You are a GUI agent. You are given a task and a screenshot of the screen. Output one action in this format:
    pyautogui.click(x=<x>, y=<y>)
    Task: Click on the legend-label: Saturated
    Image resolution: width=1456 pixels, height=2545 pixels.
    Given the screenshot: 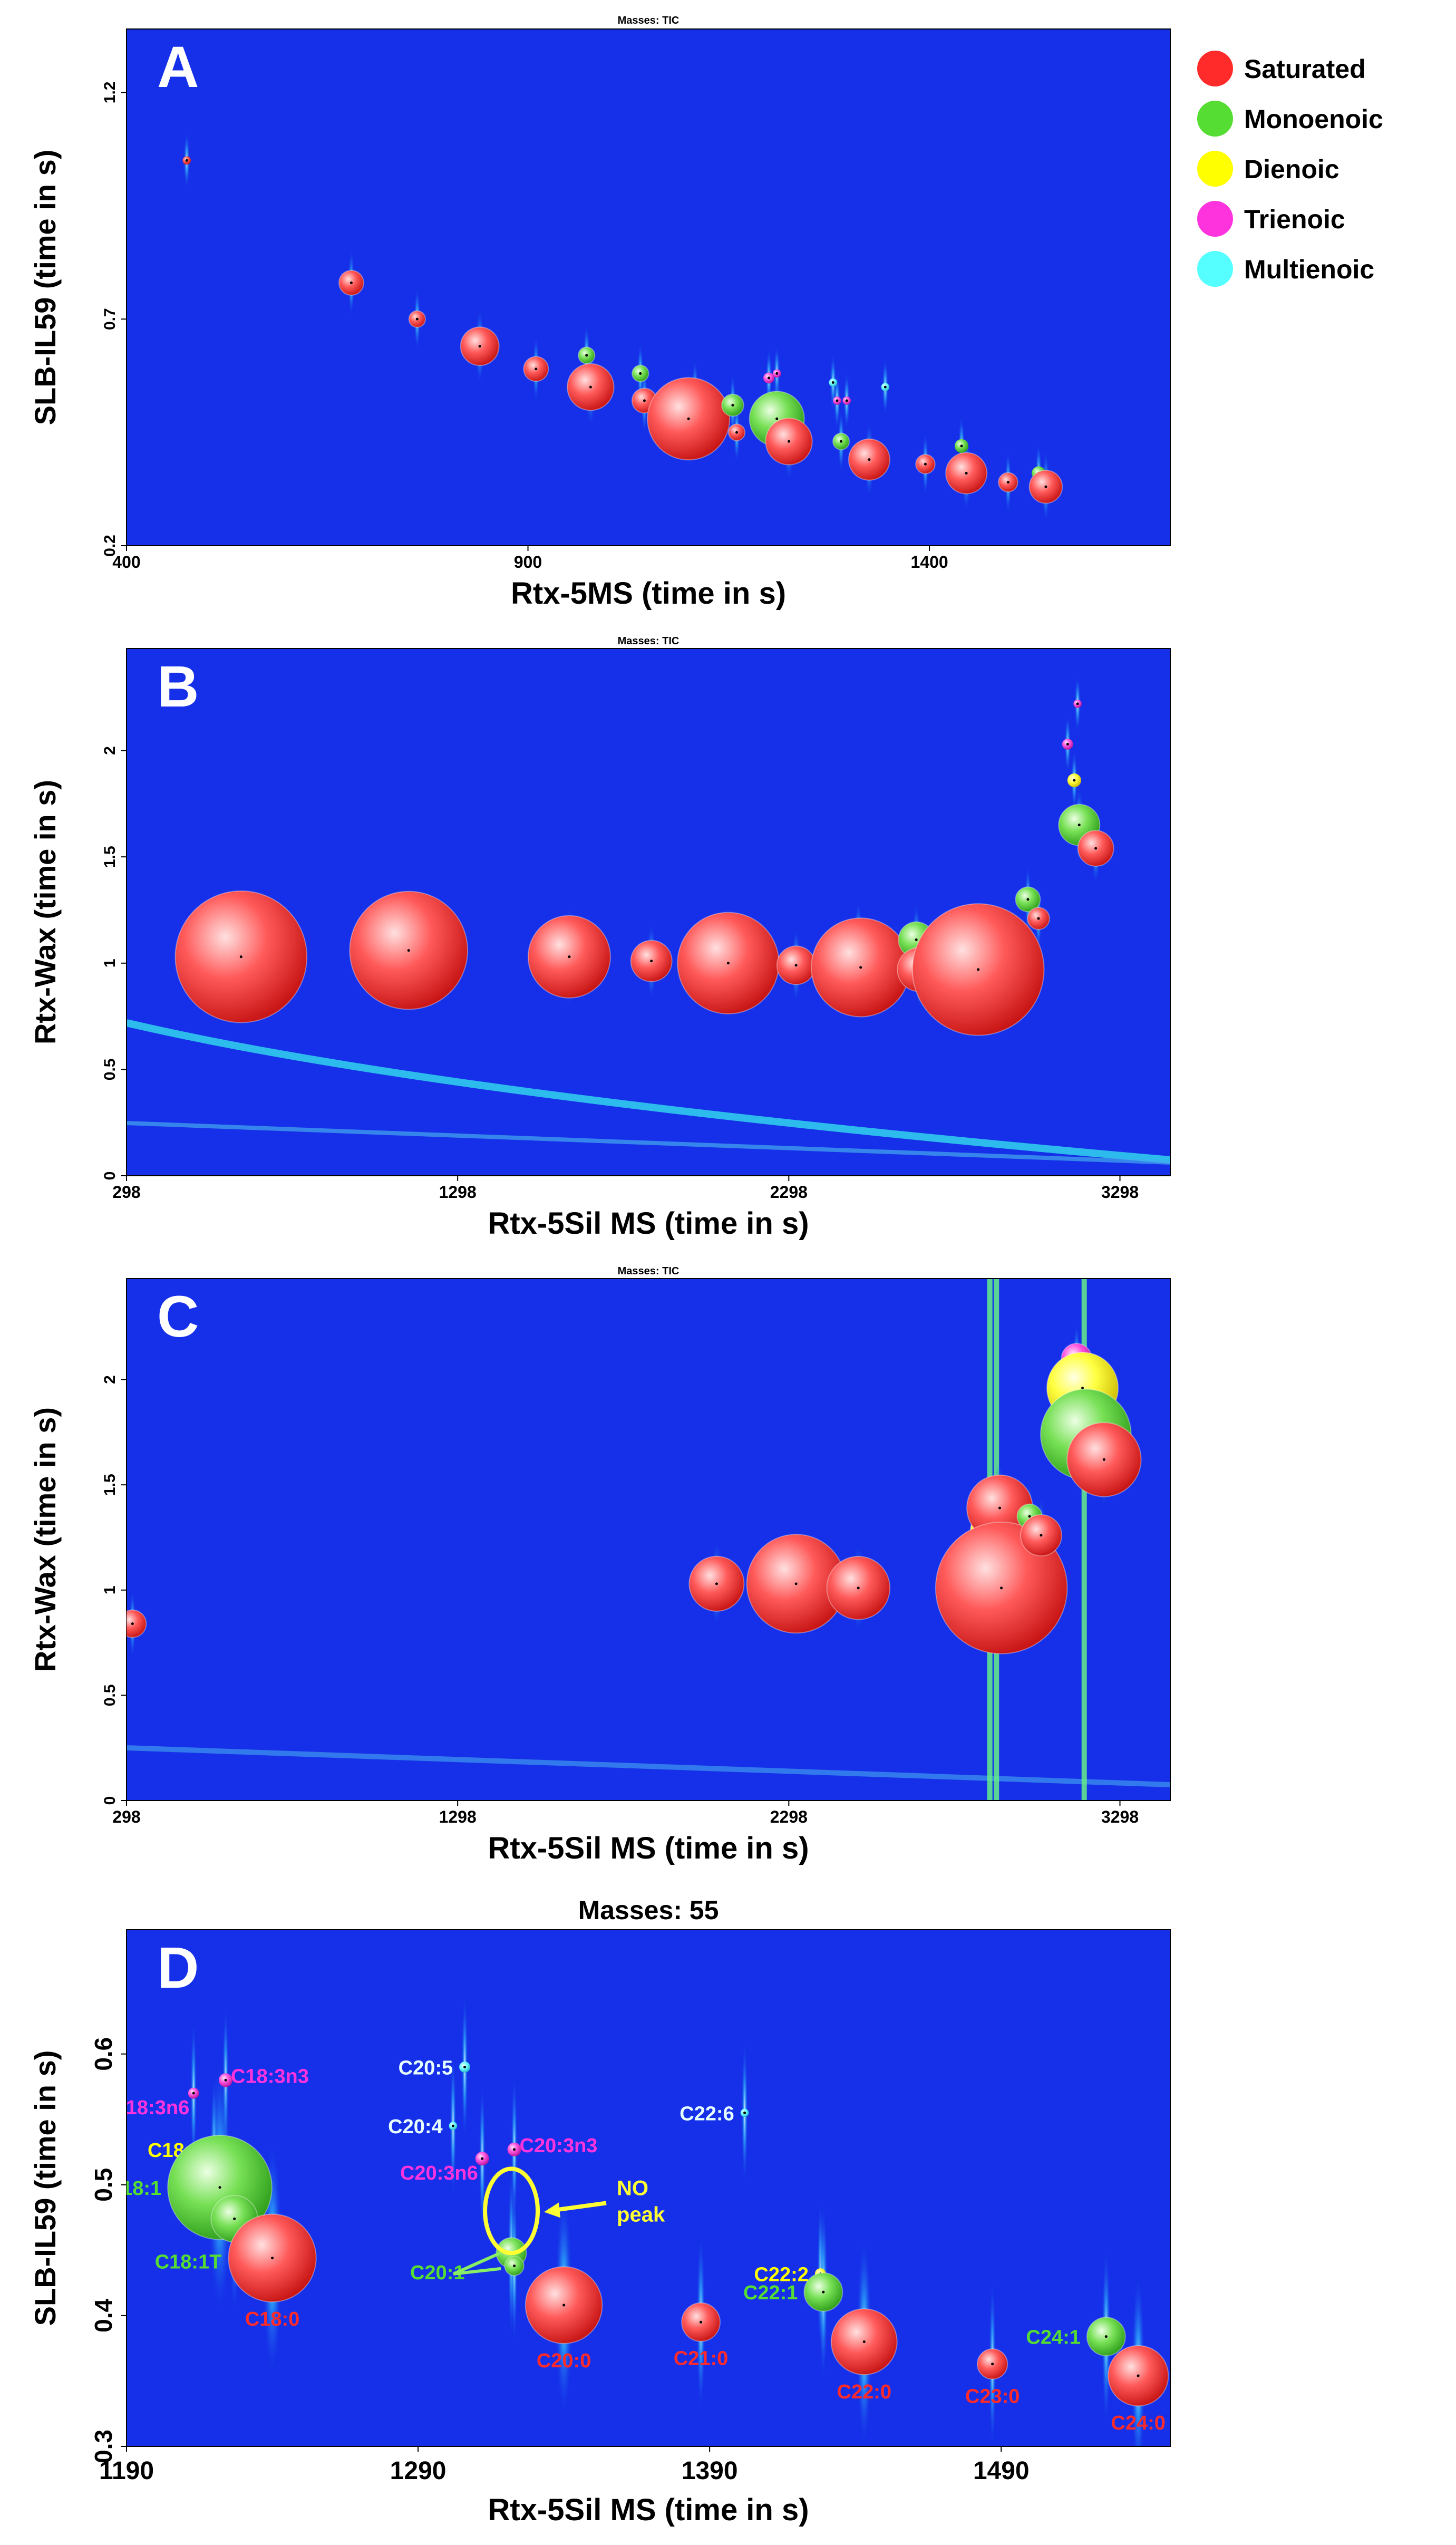 What is the action you would take?
    pyautogui.click(x=1305, y=69)
    